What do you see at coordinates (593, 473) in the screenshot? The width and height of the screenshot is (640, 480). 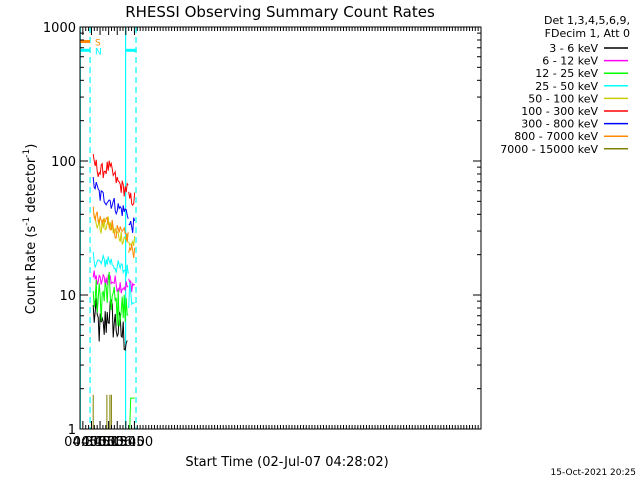 I see `footer-date: 15-Oct-2021 20:25` at bounding box center [593, 473].